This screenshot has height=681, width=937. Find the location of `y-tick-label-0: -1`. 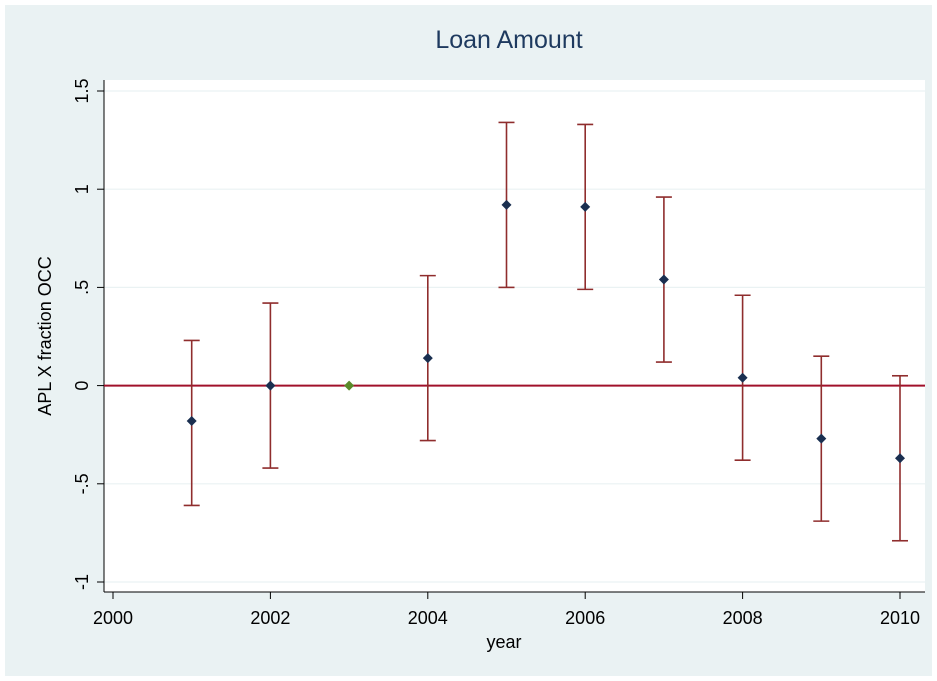

y-tick-label-0: -1 is located at coordinates (82, 582).